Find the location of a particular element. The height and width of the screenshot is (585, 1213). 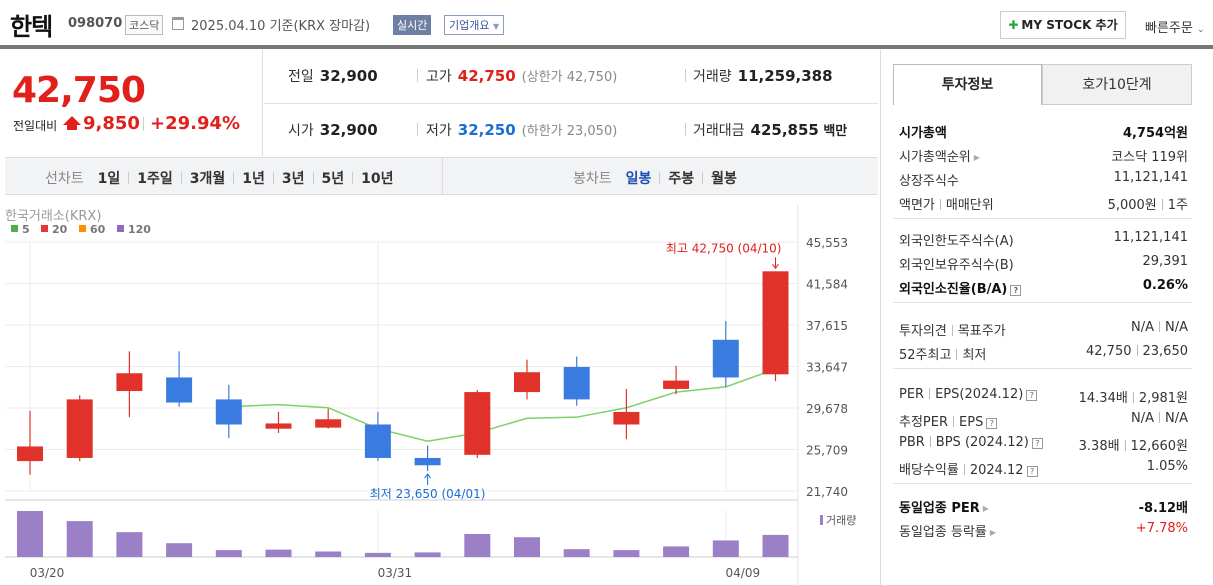

invest-row: PBR BPS (2024.12)? 3.38배 12,660원 is located at coordinates (1042, 443).